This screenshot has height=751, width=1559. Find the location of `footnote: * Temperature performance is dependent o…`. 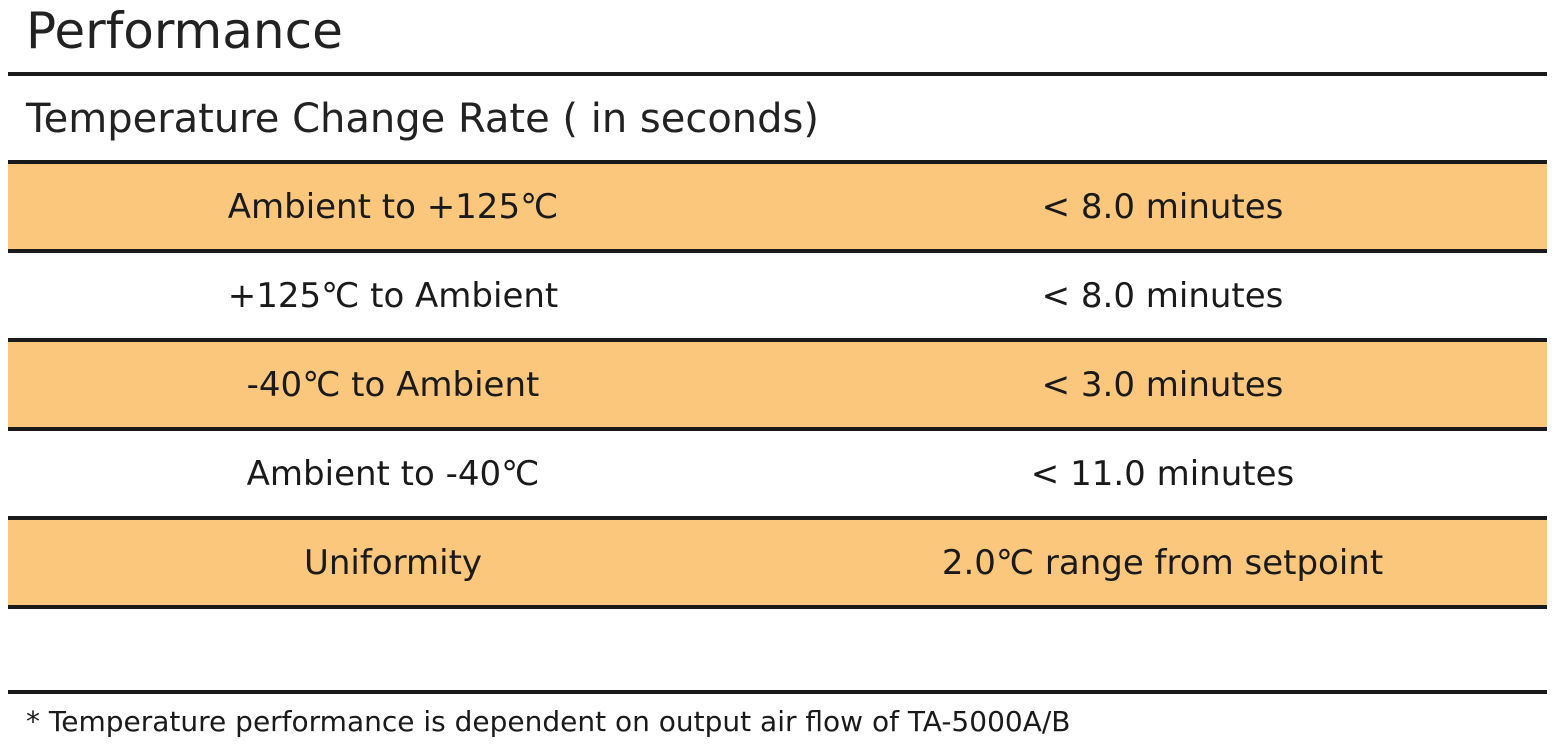

footnote: * Temperature performance is dependent o… is located at coordinates (548, 721).